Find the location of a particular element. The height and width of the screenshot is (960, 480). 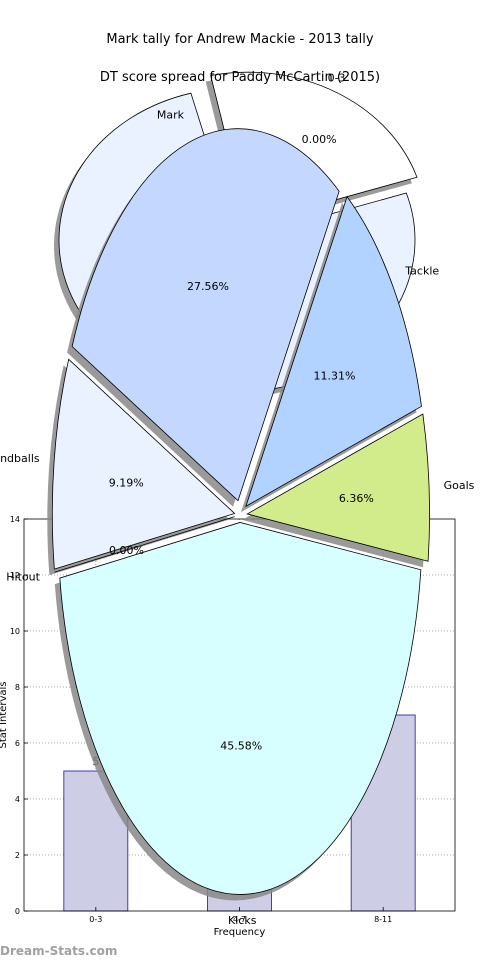

wedge-label: Handballs is located at coordinates (20, 458).